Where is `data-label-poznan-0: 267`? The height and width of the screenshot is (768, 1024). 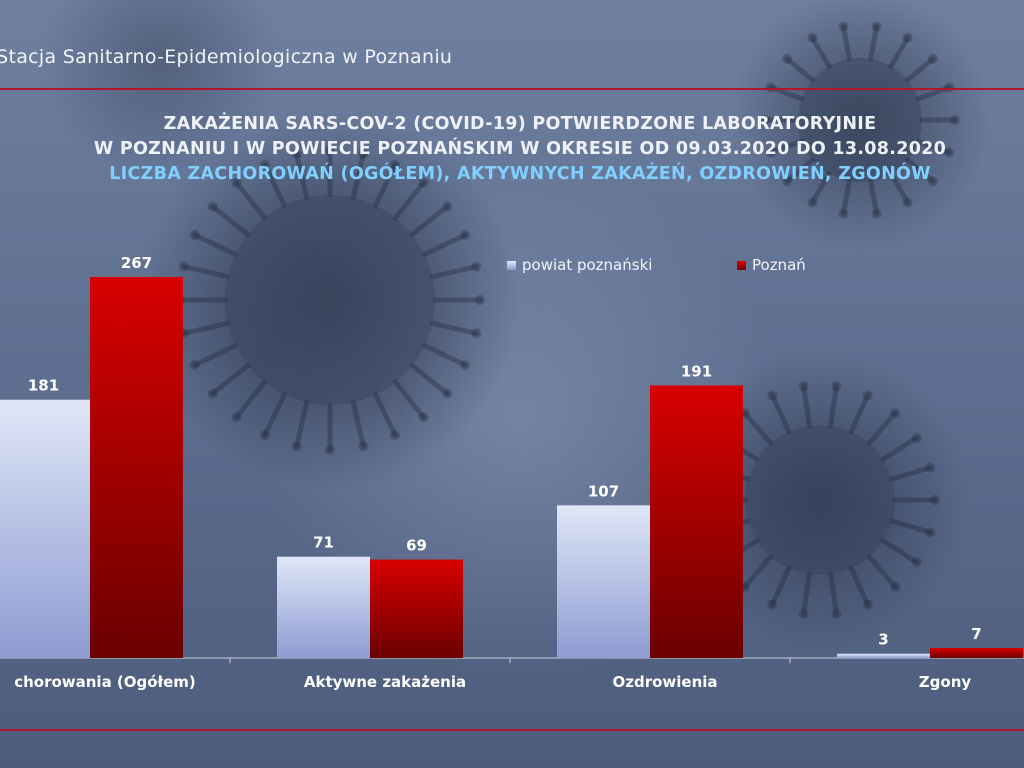 data-label-poznan-0: 267 is located at coordinates (136, 263).